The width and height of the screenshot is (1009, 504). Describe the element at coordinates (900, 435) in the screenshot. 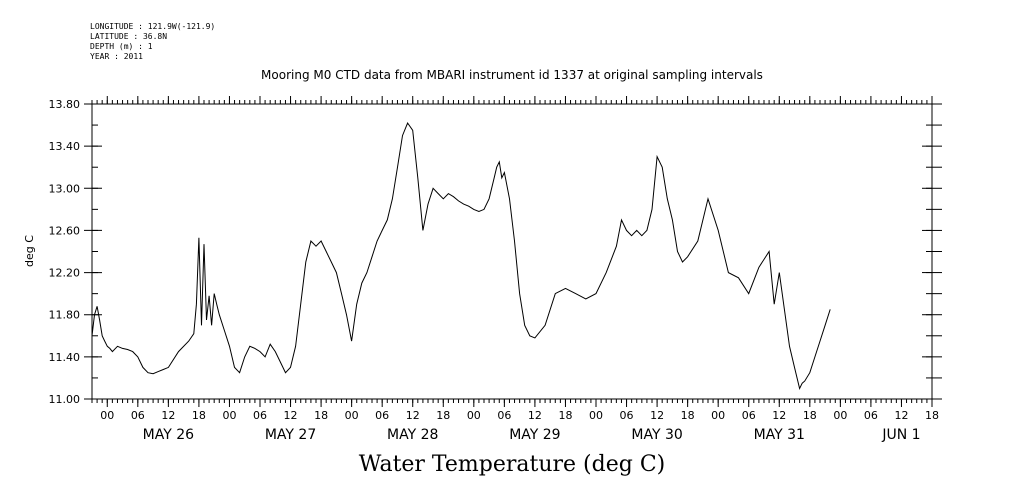

I see `x-day-label: JUN 1` at that location.